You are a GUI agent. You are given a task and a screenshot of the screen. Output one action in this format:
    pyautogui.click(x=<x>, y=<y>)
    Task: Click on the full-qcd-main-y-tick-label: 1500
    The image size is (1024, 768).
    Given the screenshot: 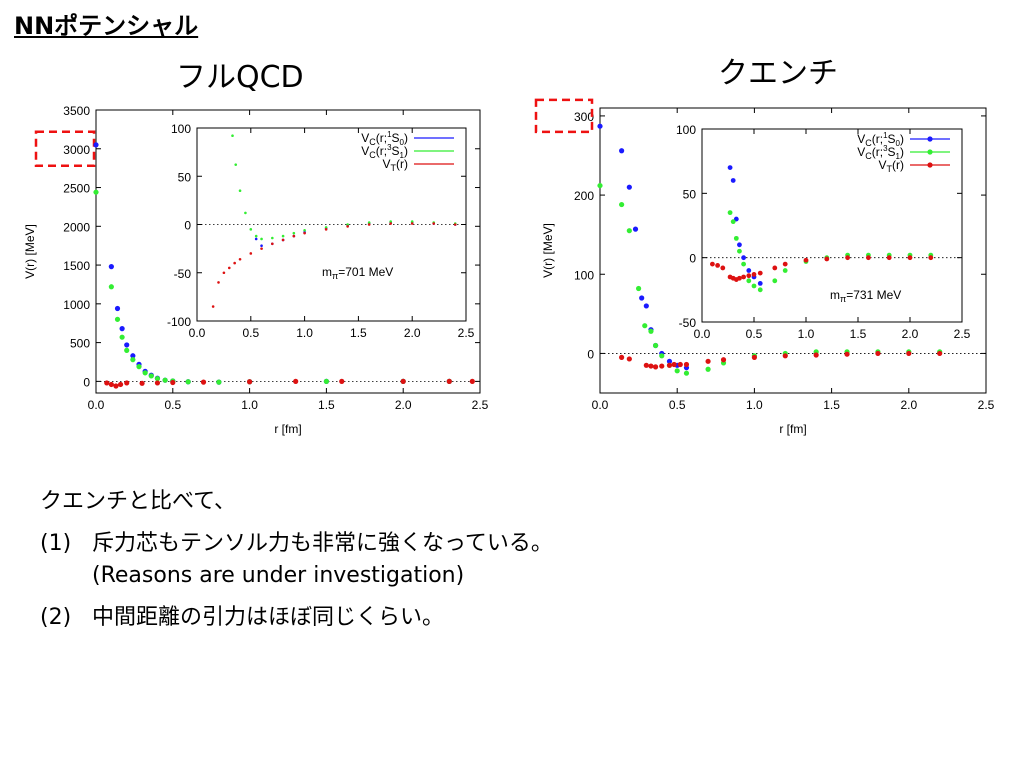 What is the action you would take?
    pyautogui.click(x=76, y=266)
    